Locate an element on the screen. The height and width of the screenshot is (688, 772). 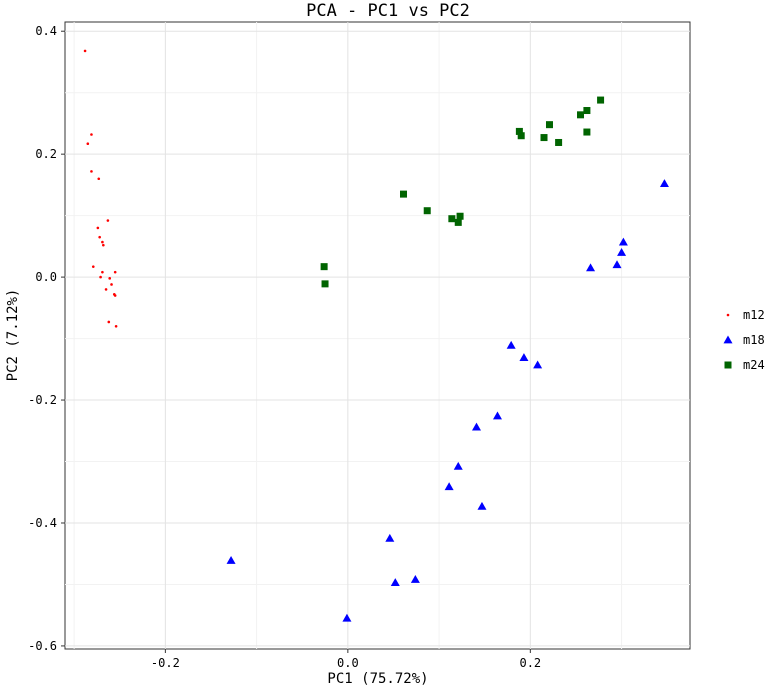
legend-item-m12: m12 is located at coordinates (745, 315).